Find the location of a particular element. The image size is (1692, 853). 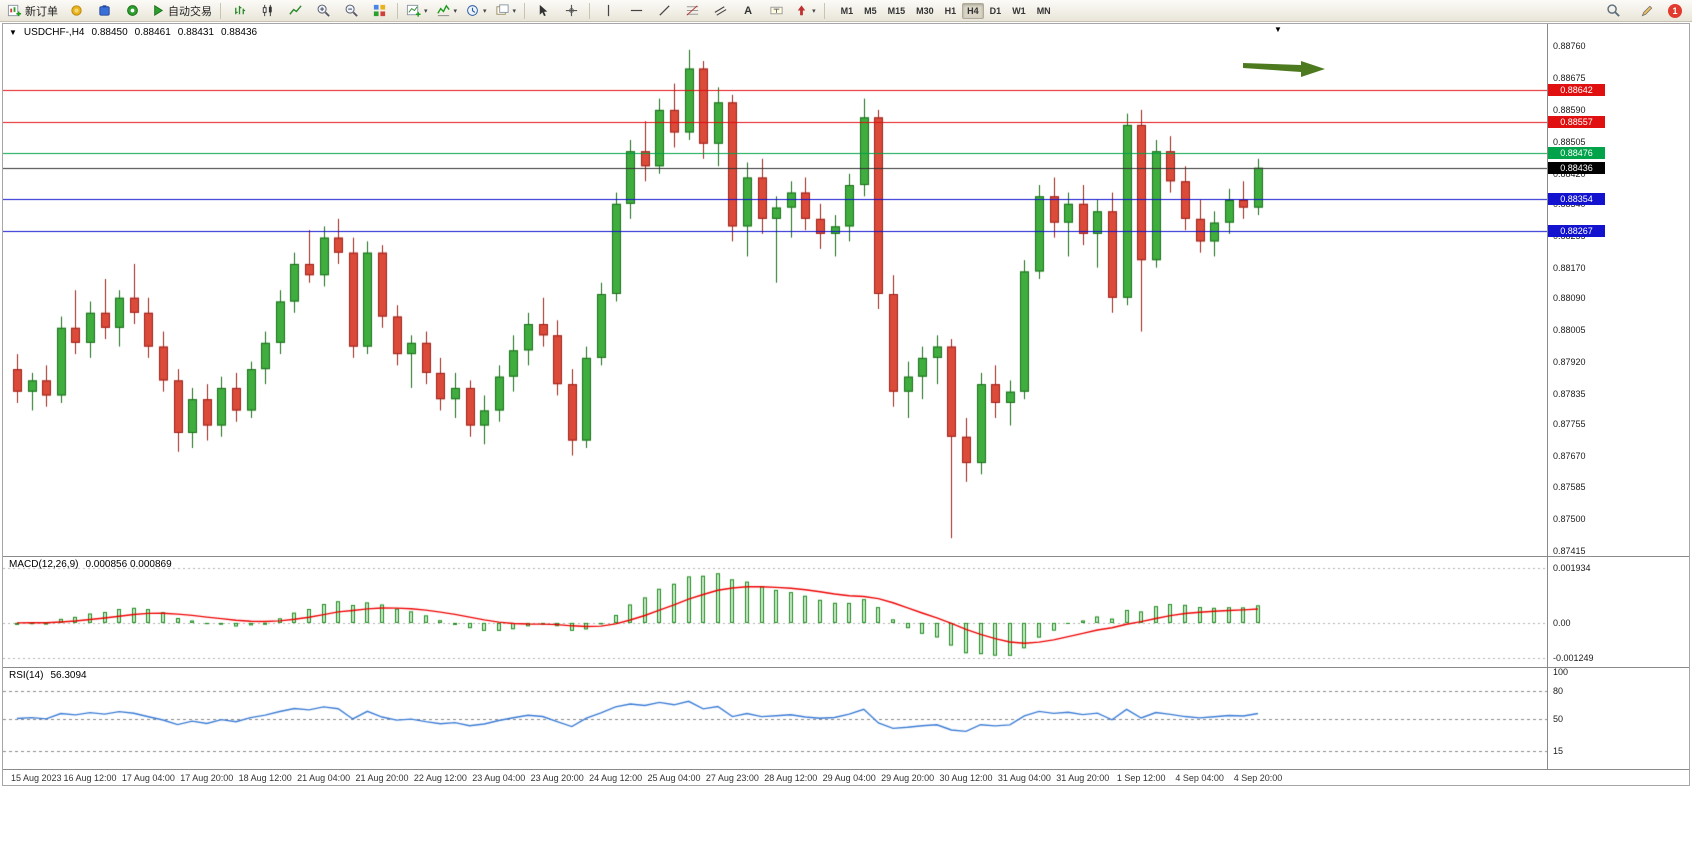

toolbar-right-group: 1 is located at coordinates (1641, 11).